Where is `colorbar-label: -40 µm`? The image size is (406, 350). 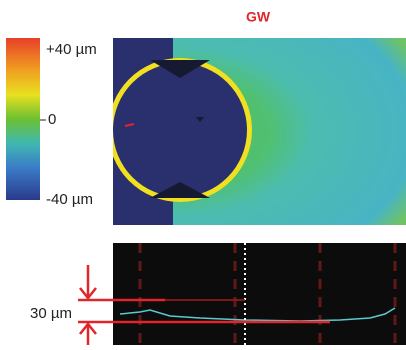
colorbar-label: -40 µm is located at coordinates (69, 199).